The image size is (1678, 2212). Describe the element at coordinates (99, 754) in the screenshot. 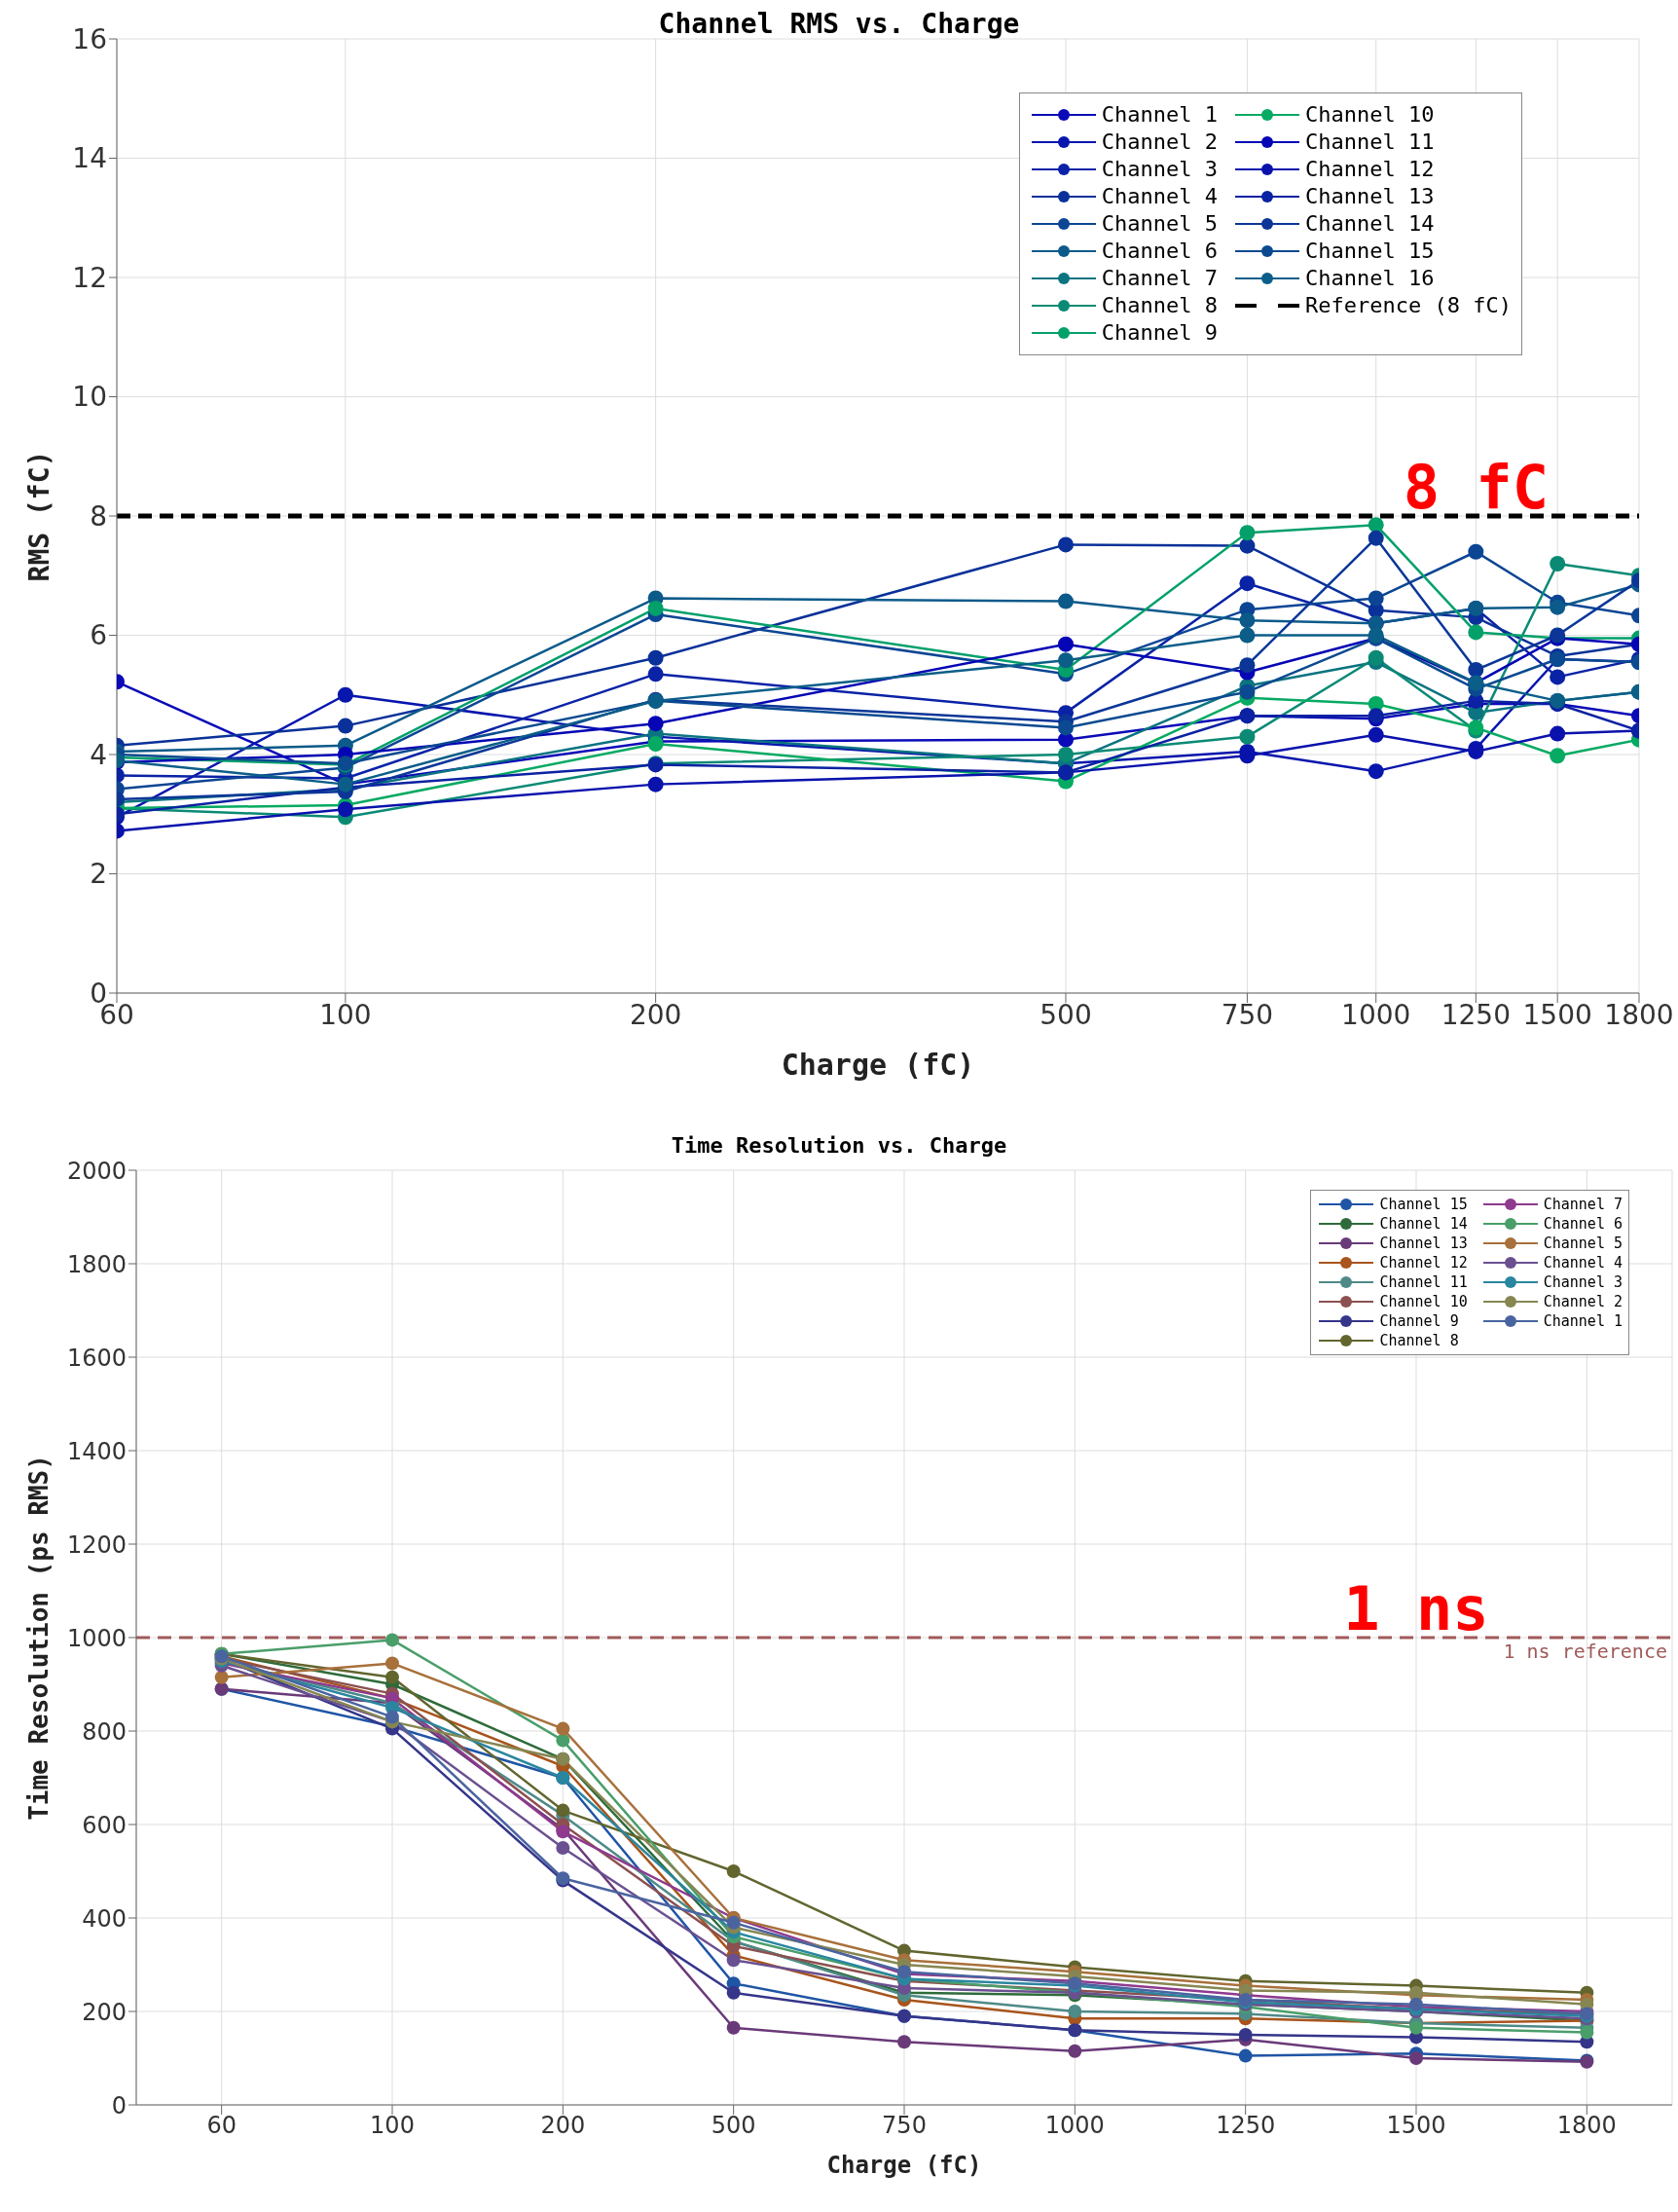

I see `y-tick-label: 4` at that location.